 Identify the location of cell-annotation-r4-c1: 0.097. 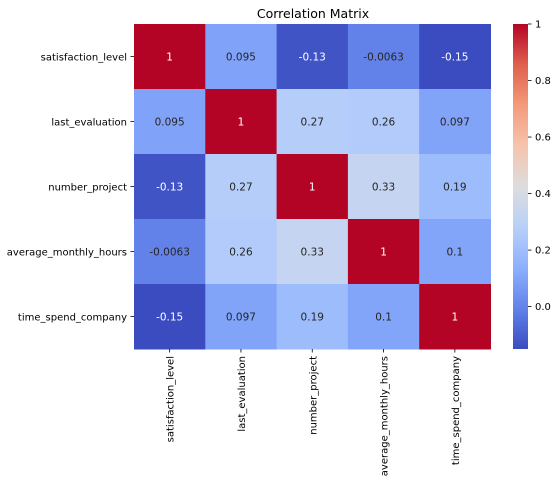
(241, 318).